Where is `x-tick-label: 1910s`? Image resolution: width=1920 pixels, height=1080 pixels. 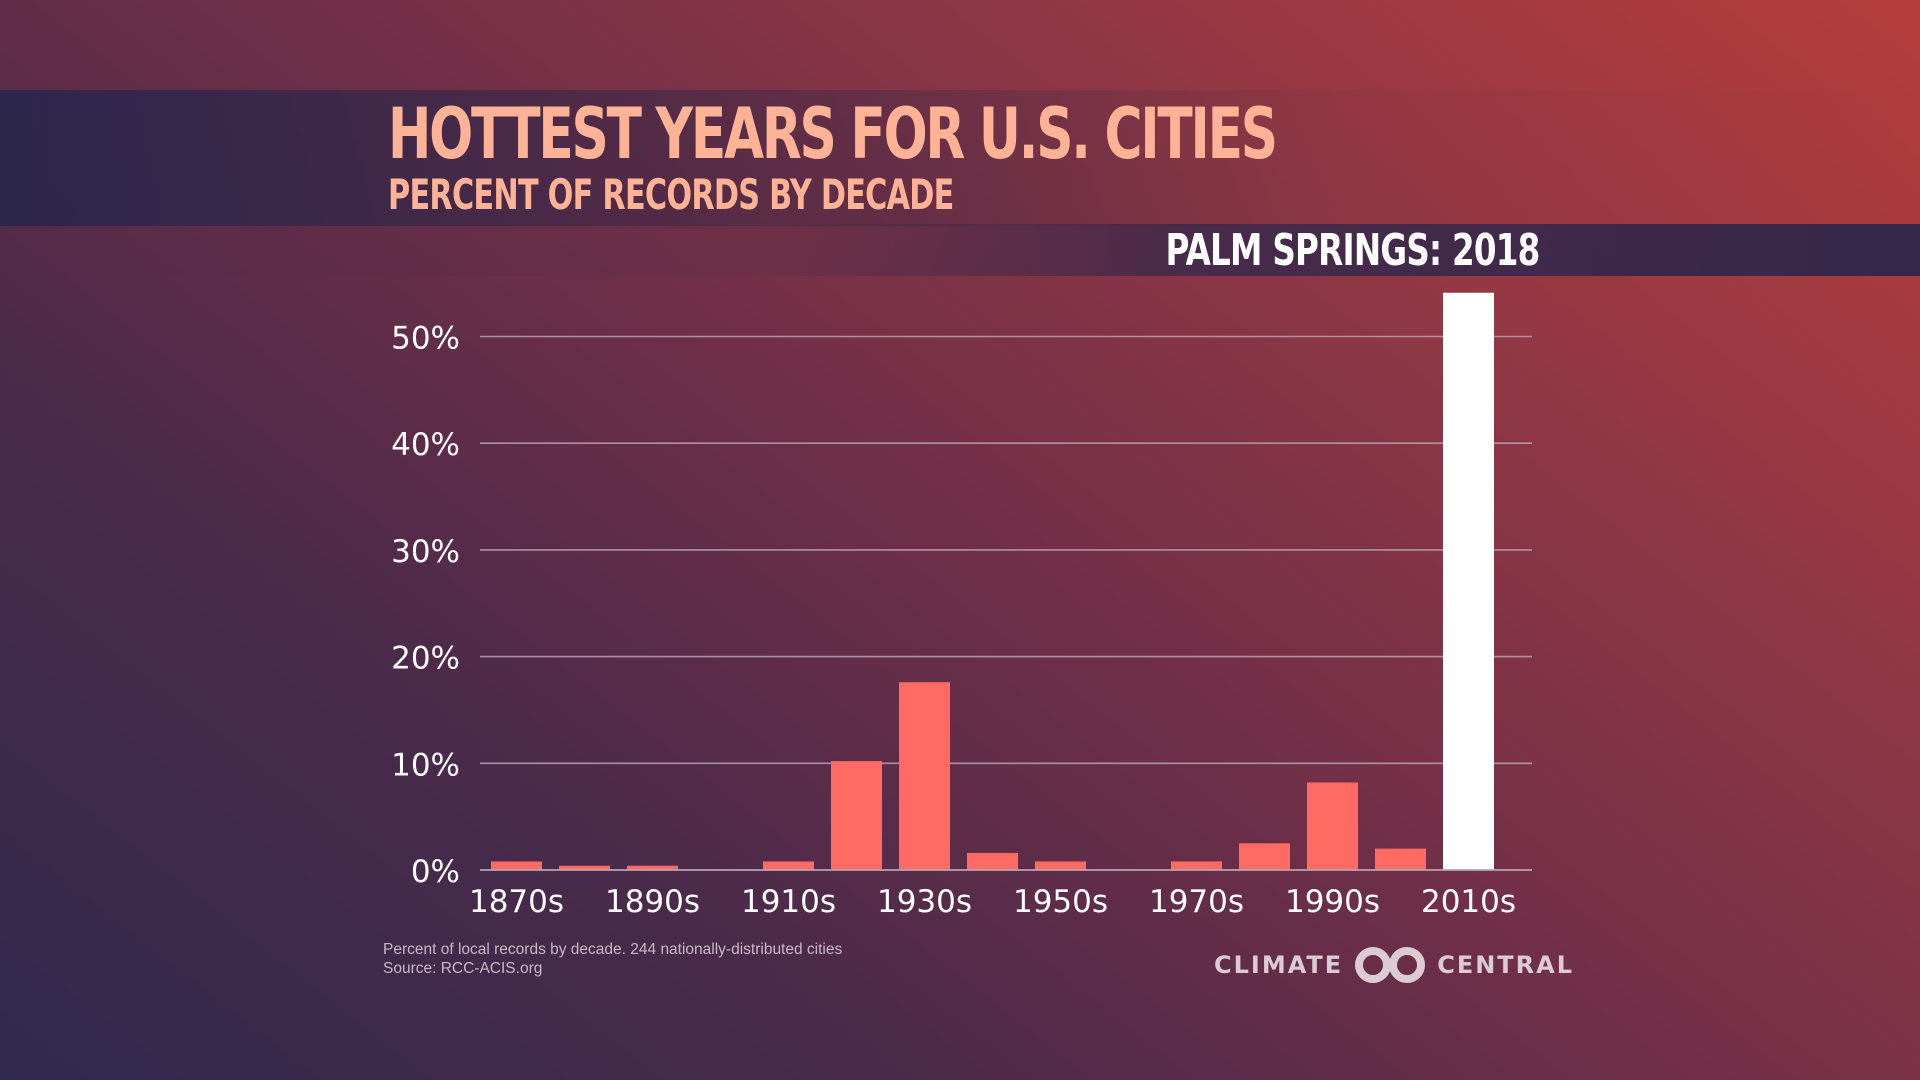 x-tick-label: 1910s is located at coordinates (788, 902).